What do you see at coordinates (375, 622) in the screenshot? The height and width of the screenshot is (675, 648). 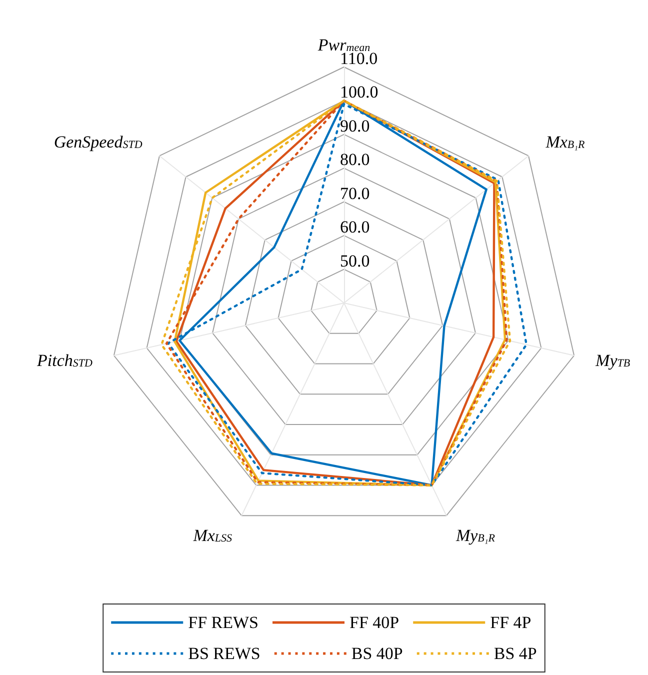 I see `legend-label: FF 40P` at bounding box center [375, 622].